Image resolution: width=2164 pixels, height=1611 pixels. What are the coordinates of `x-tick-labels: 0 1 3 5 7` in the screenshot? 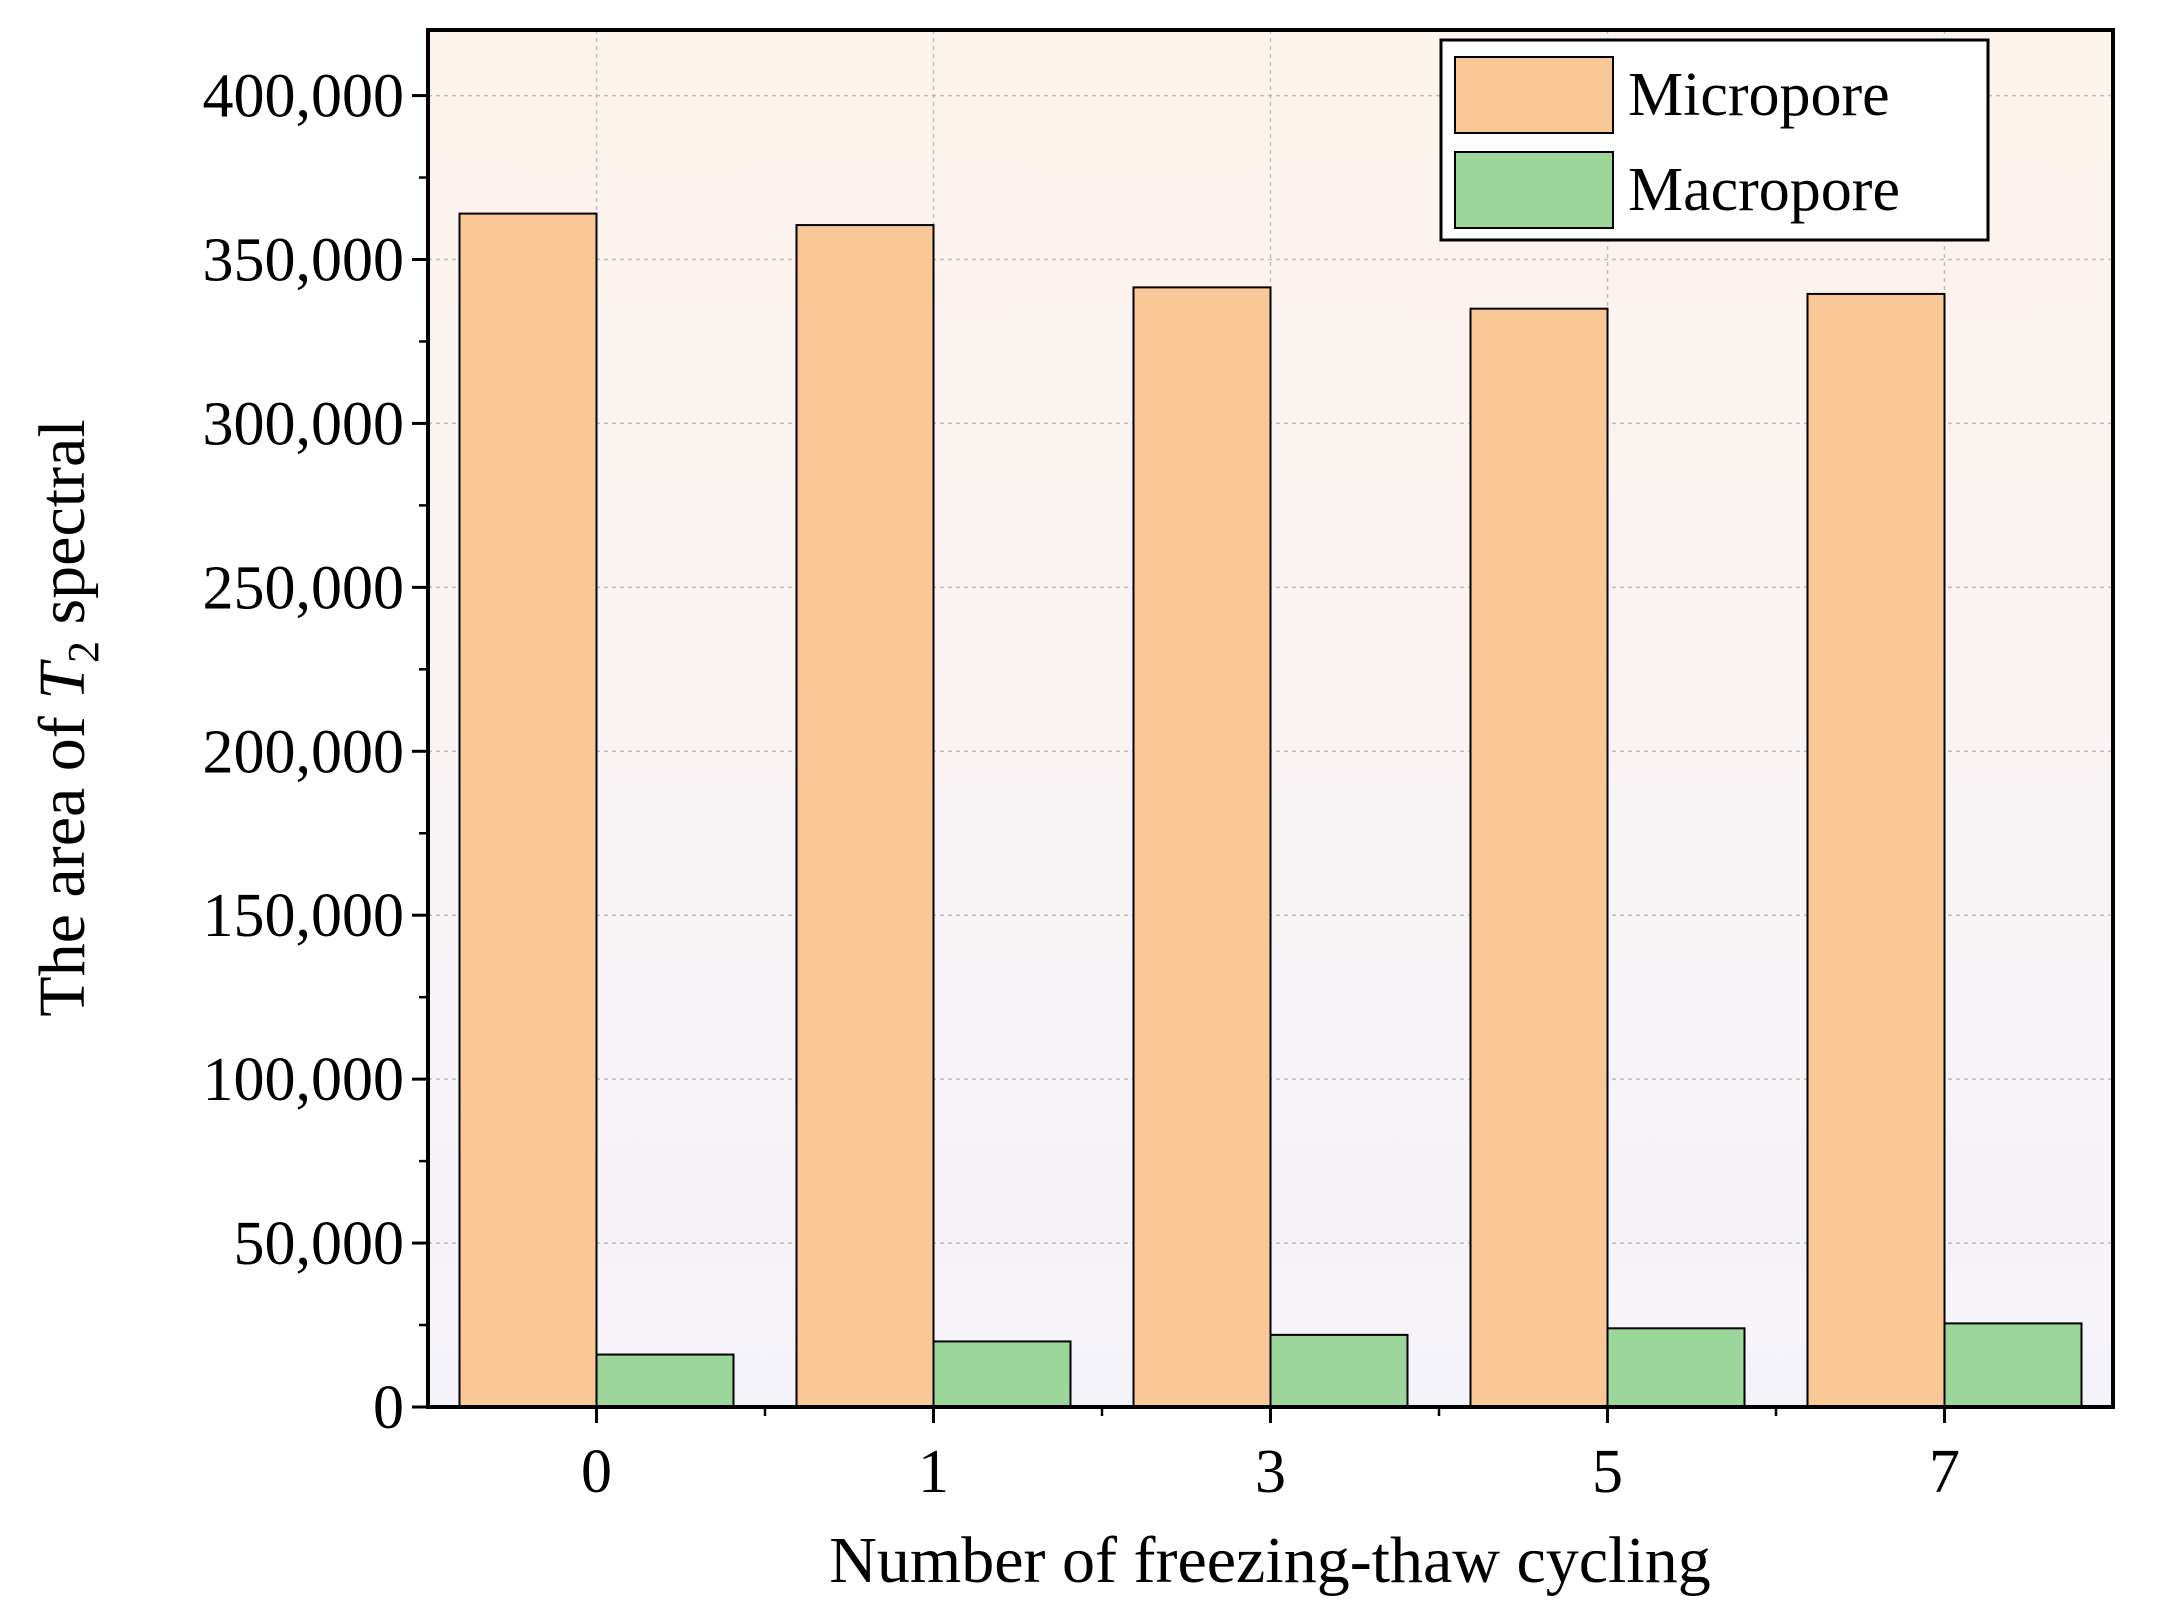 It's located at (1270, 1472).